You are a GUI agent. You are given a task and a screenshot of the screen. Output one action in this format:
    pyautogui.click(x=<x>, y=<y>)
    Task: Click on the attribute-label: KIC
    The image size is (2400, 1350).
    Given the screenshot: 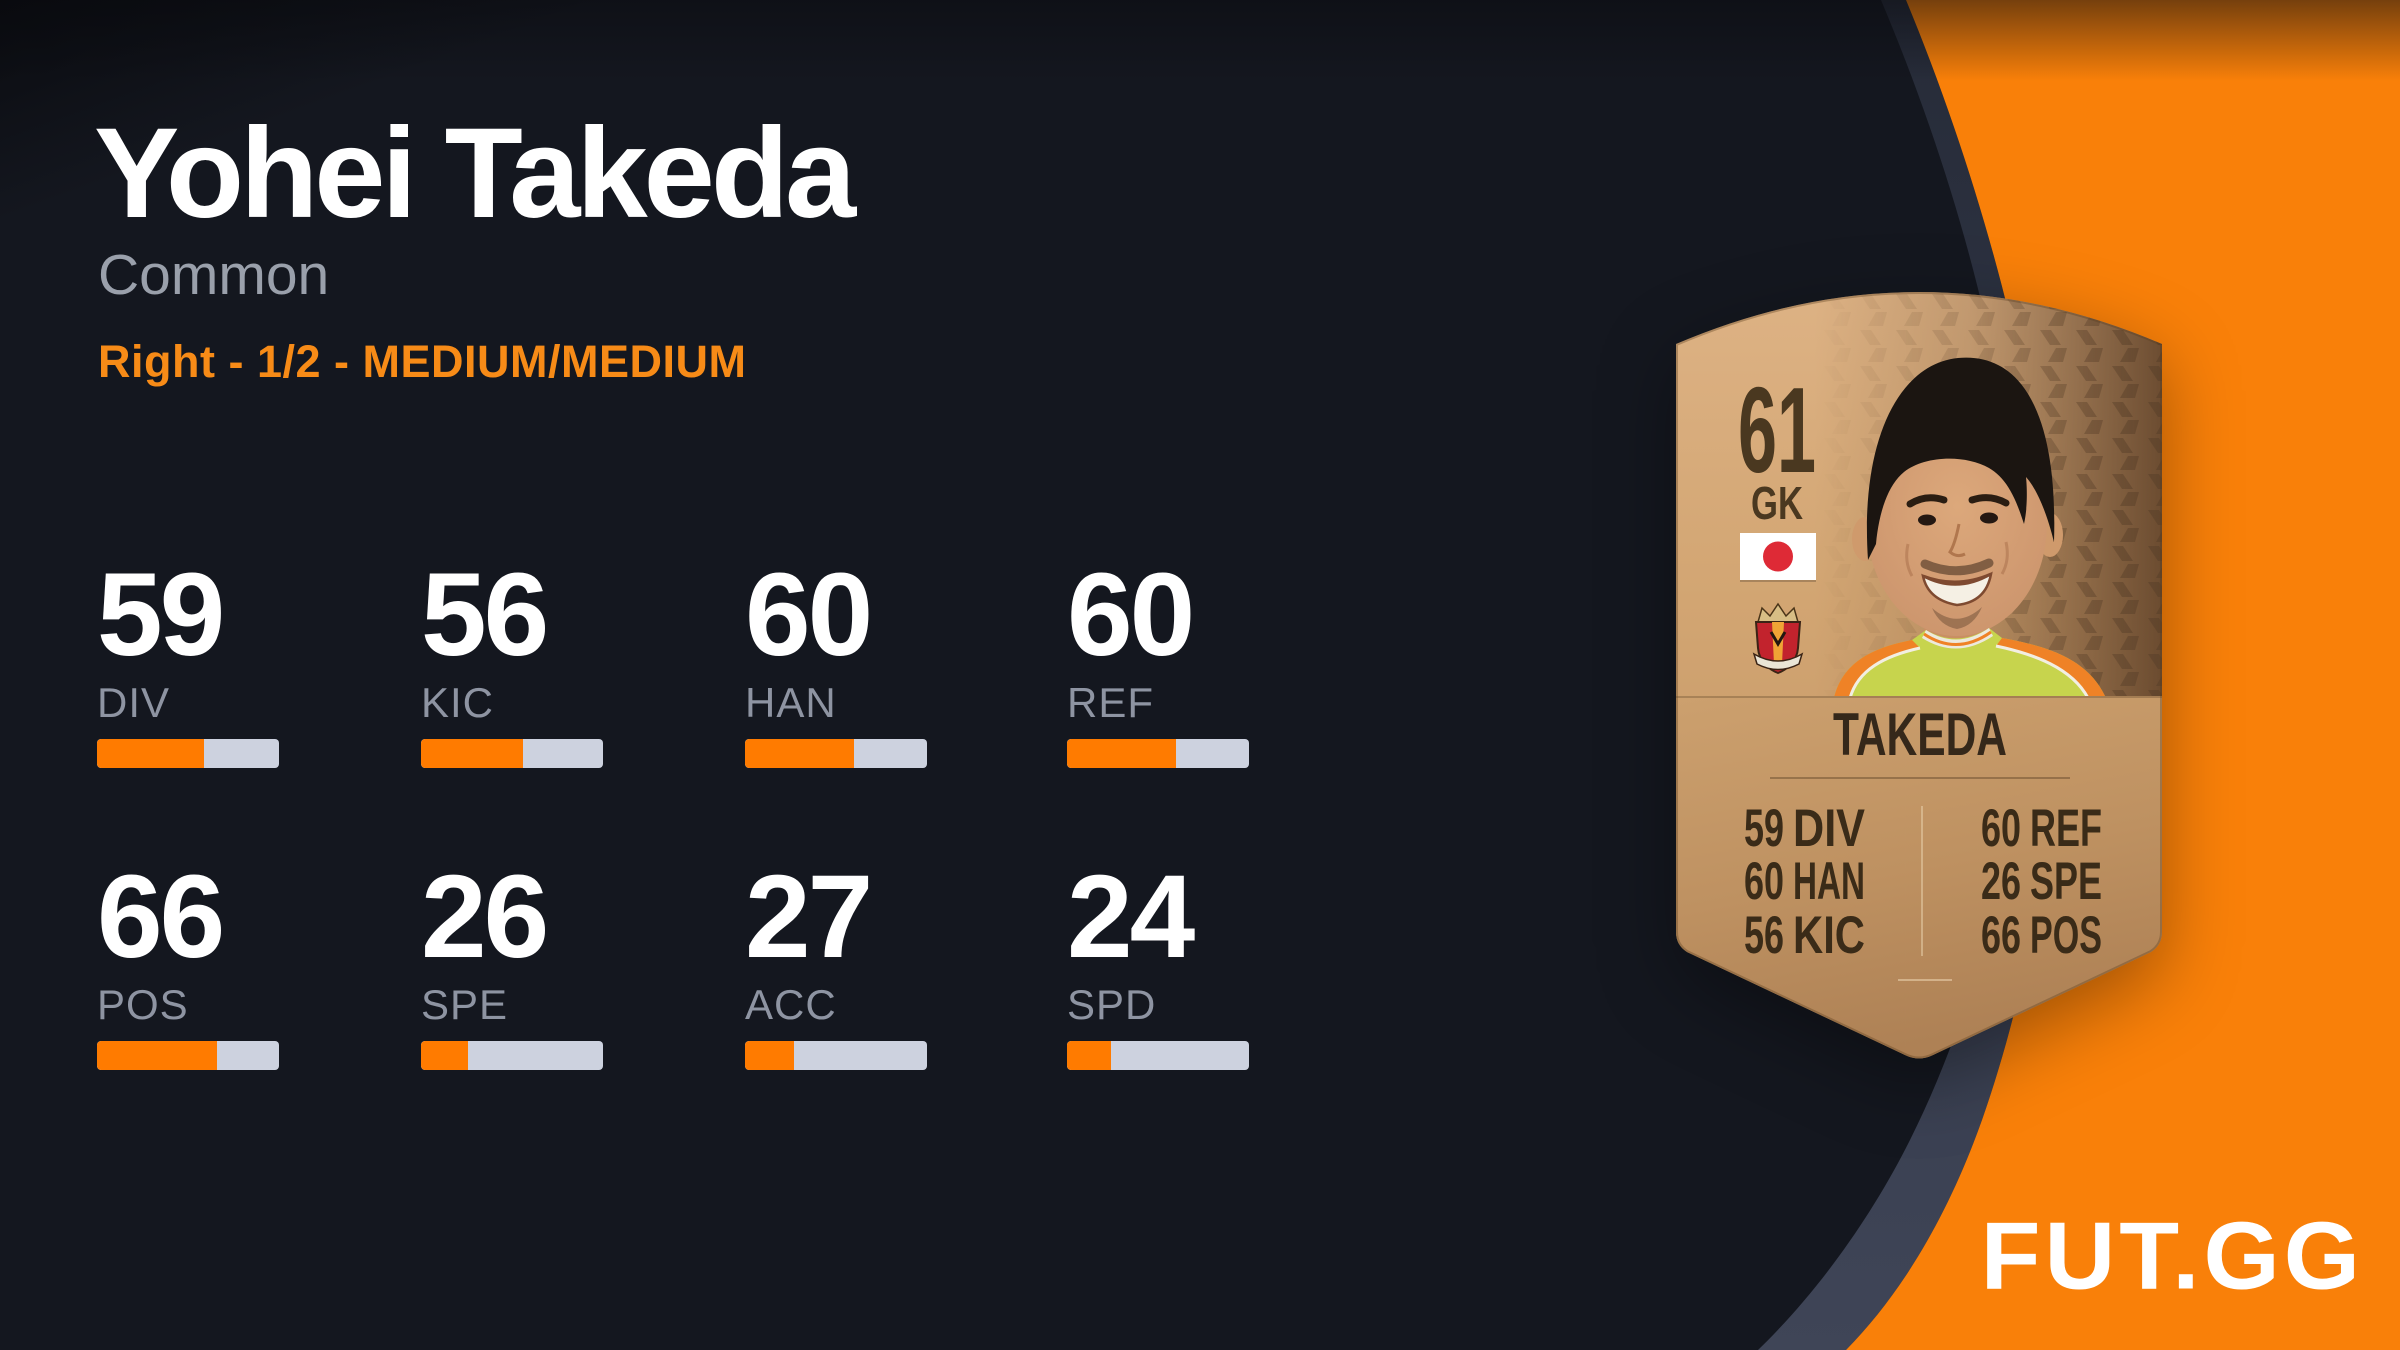 What is the action you would take?
    pyautogui.click(x=458, y=702)
    